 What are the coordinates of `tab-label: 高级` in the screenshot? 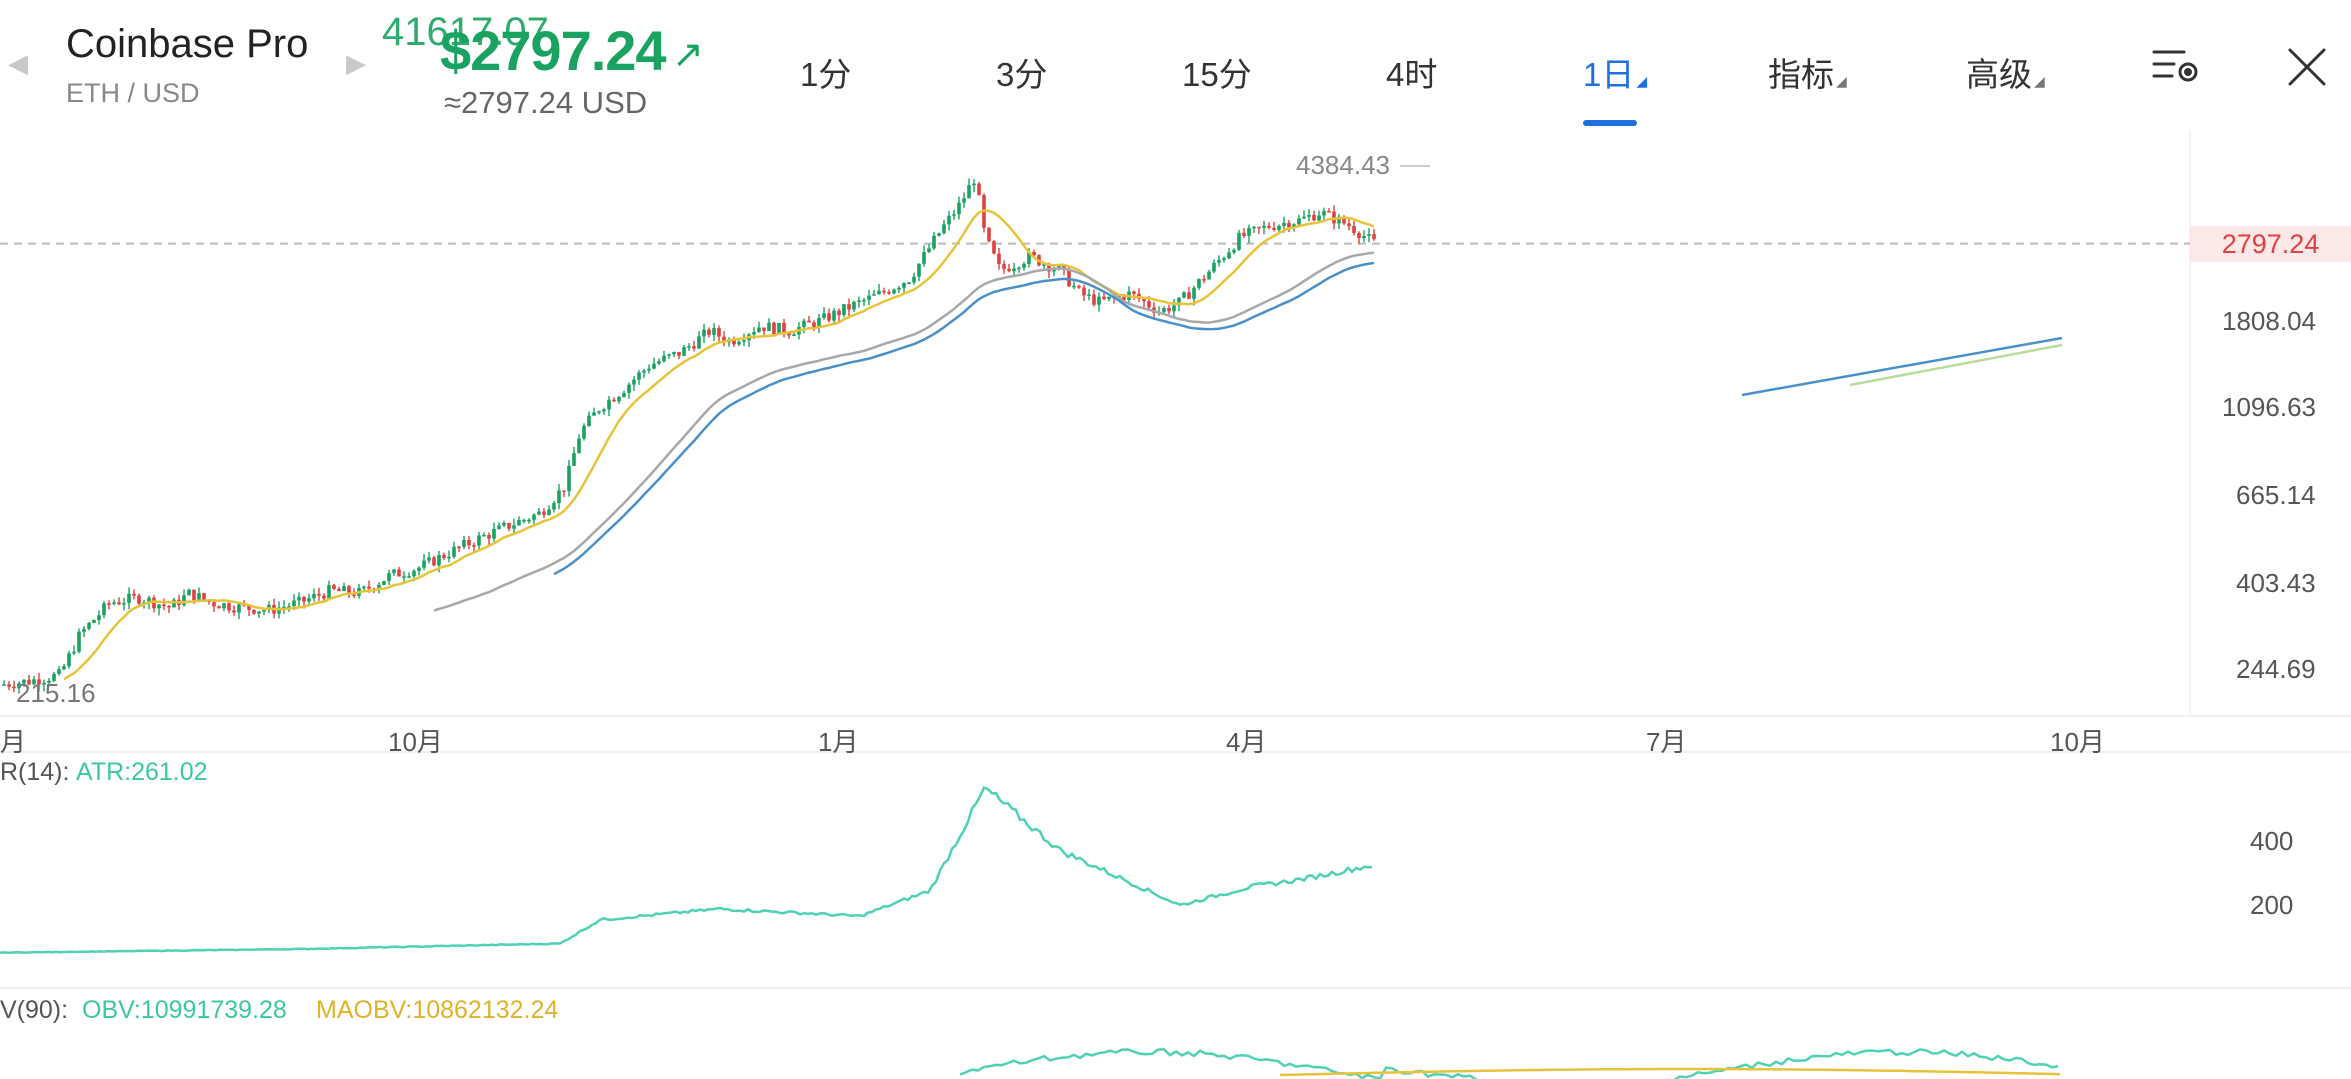 It's located at (1999, 74).